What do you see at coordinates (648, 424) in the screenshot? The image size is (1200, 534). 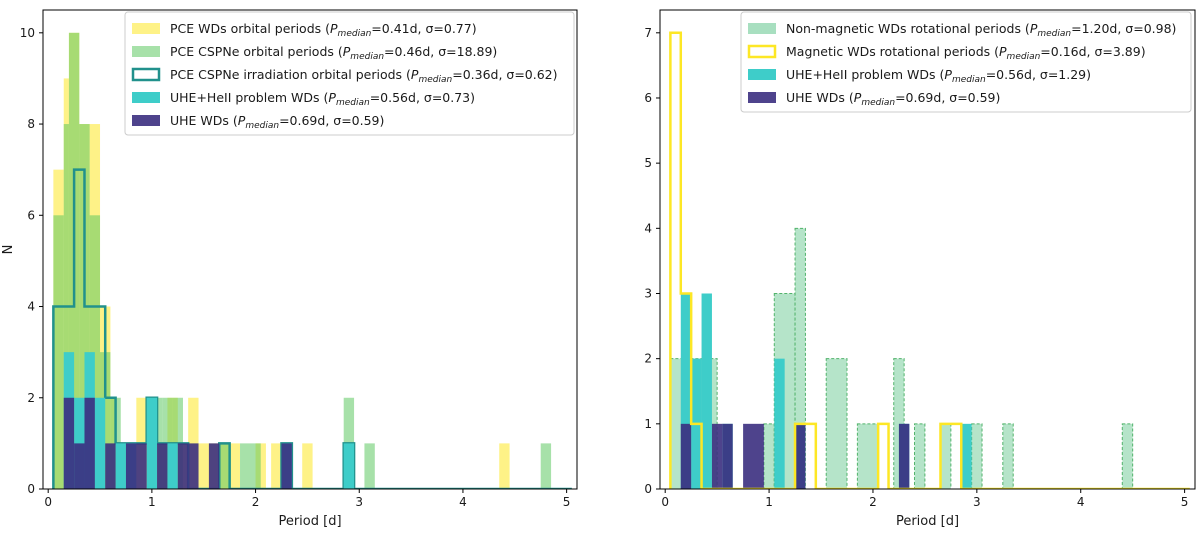 I see `y-tick-label: 1` at bounding box center [648, 424].